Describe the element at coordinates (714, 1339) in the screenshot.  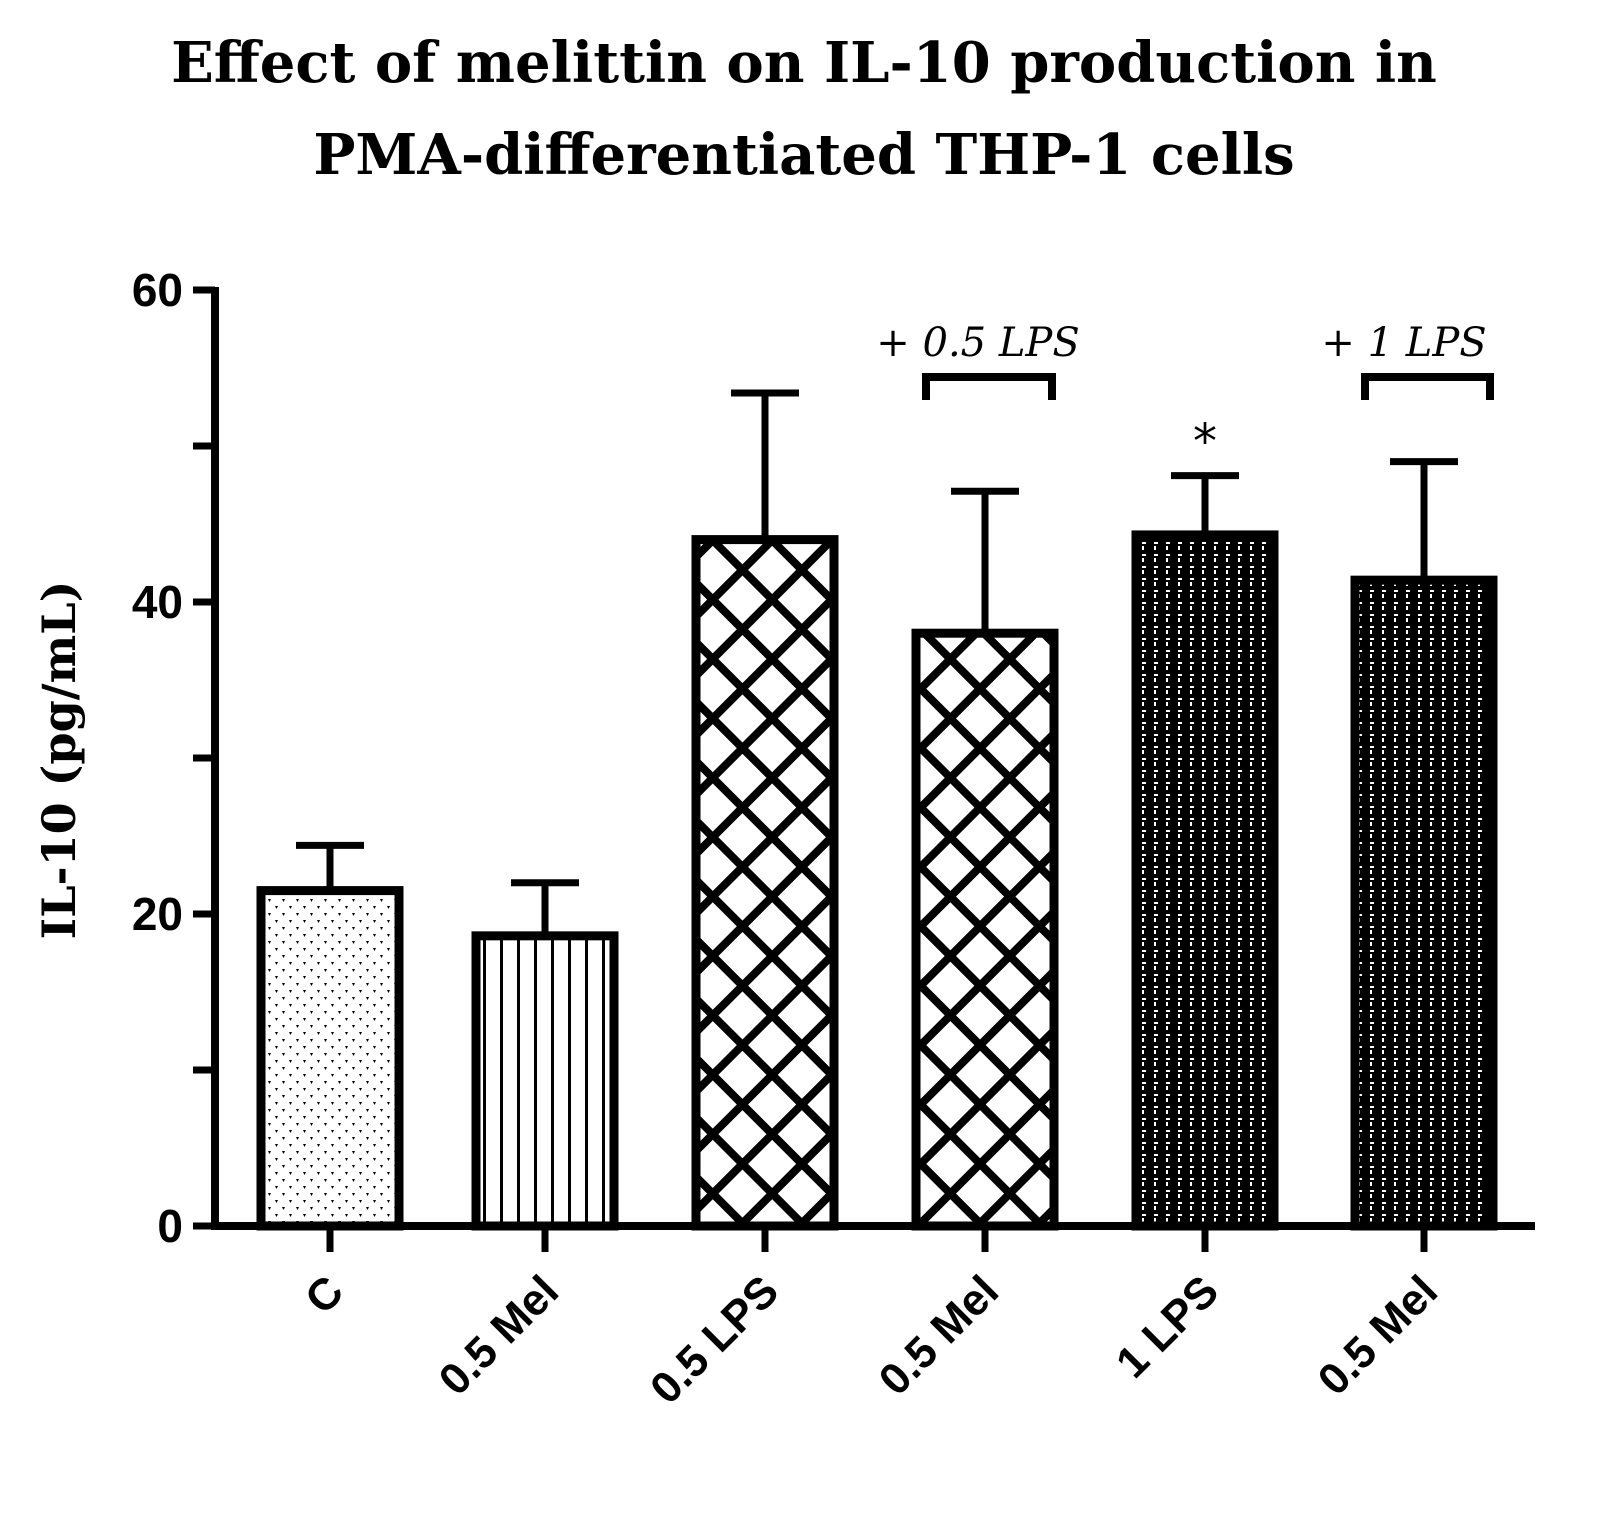
I see `x-tick-label: 0.5 LPS` at that location.